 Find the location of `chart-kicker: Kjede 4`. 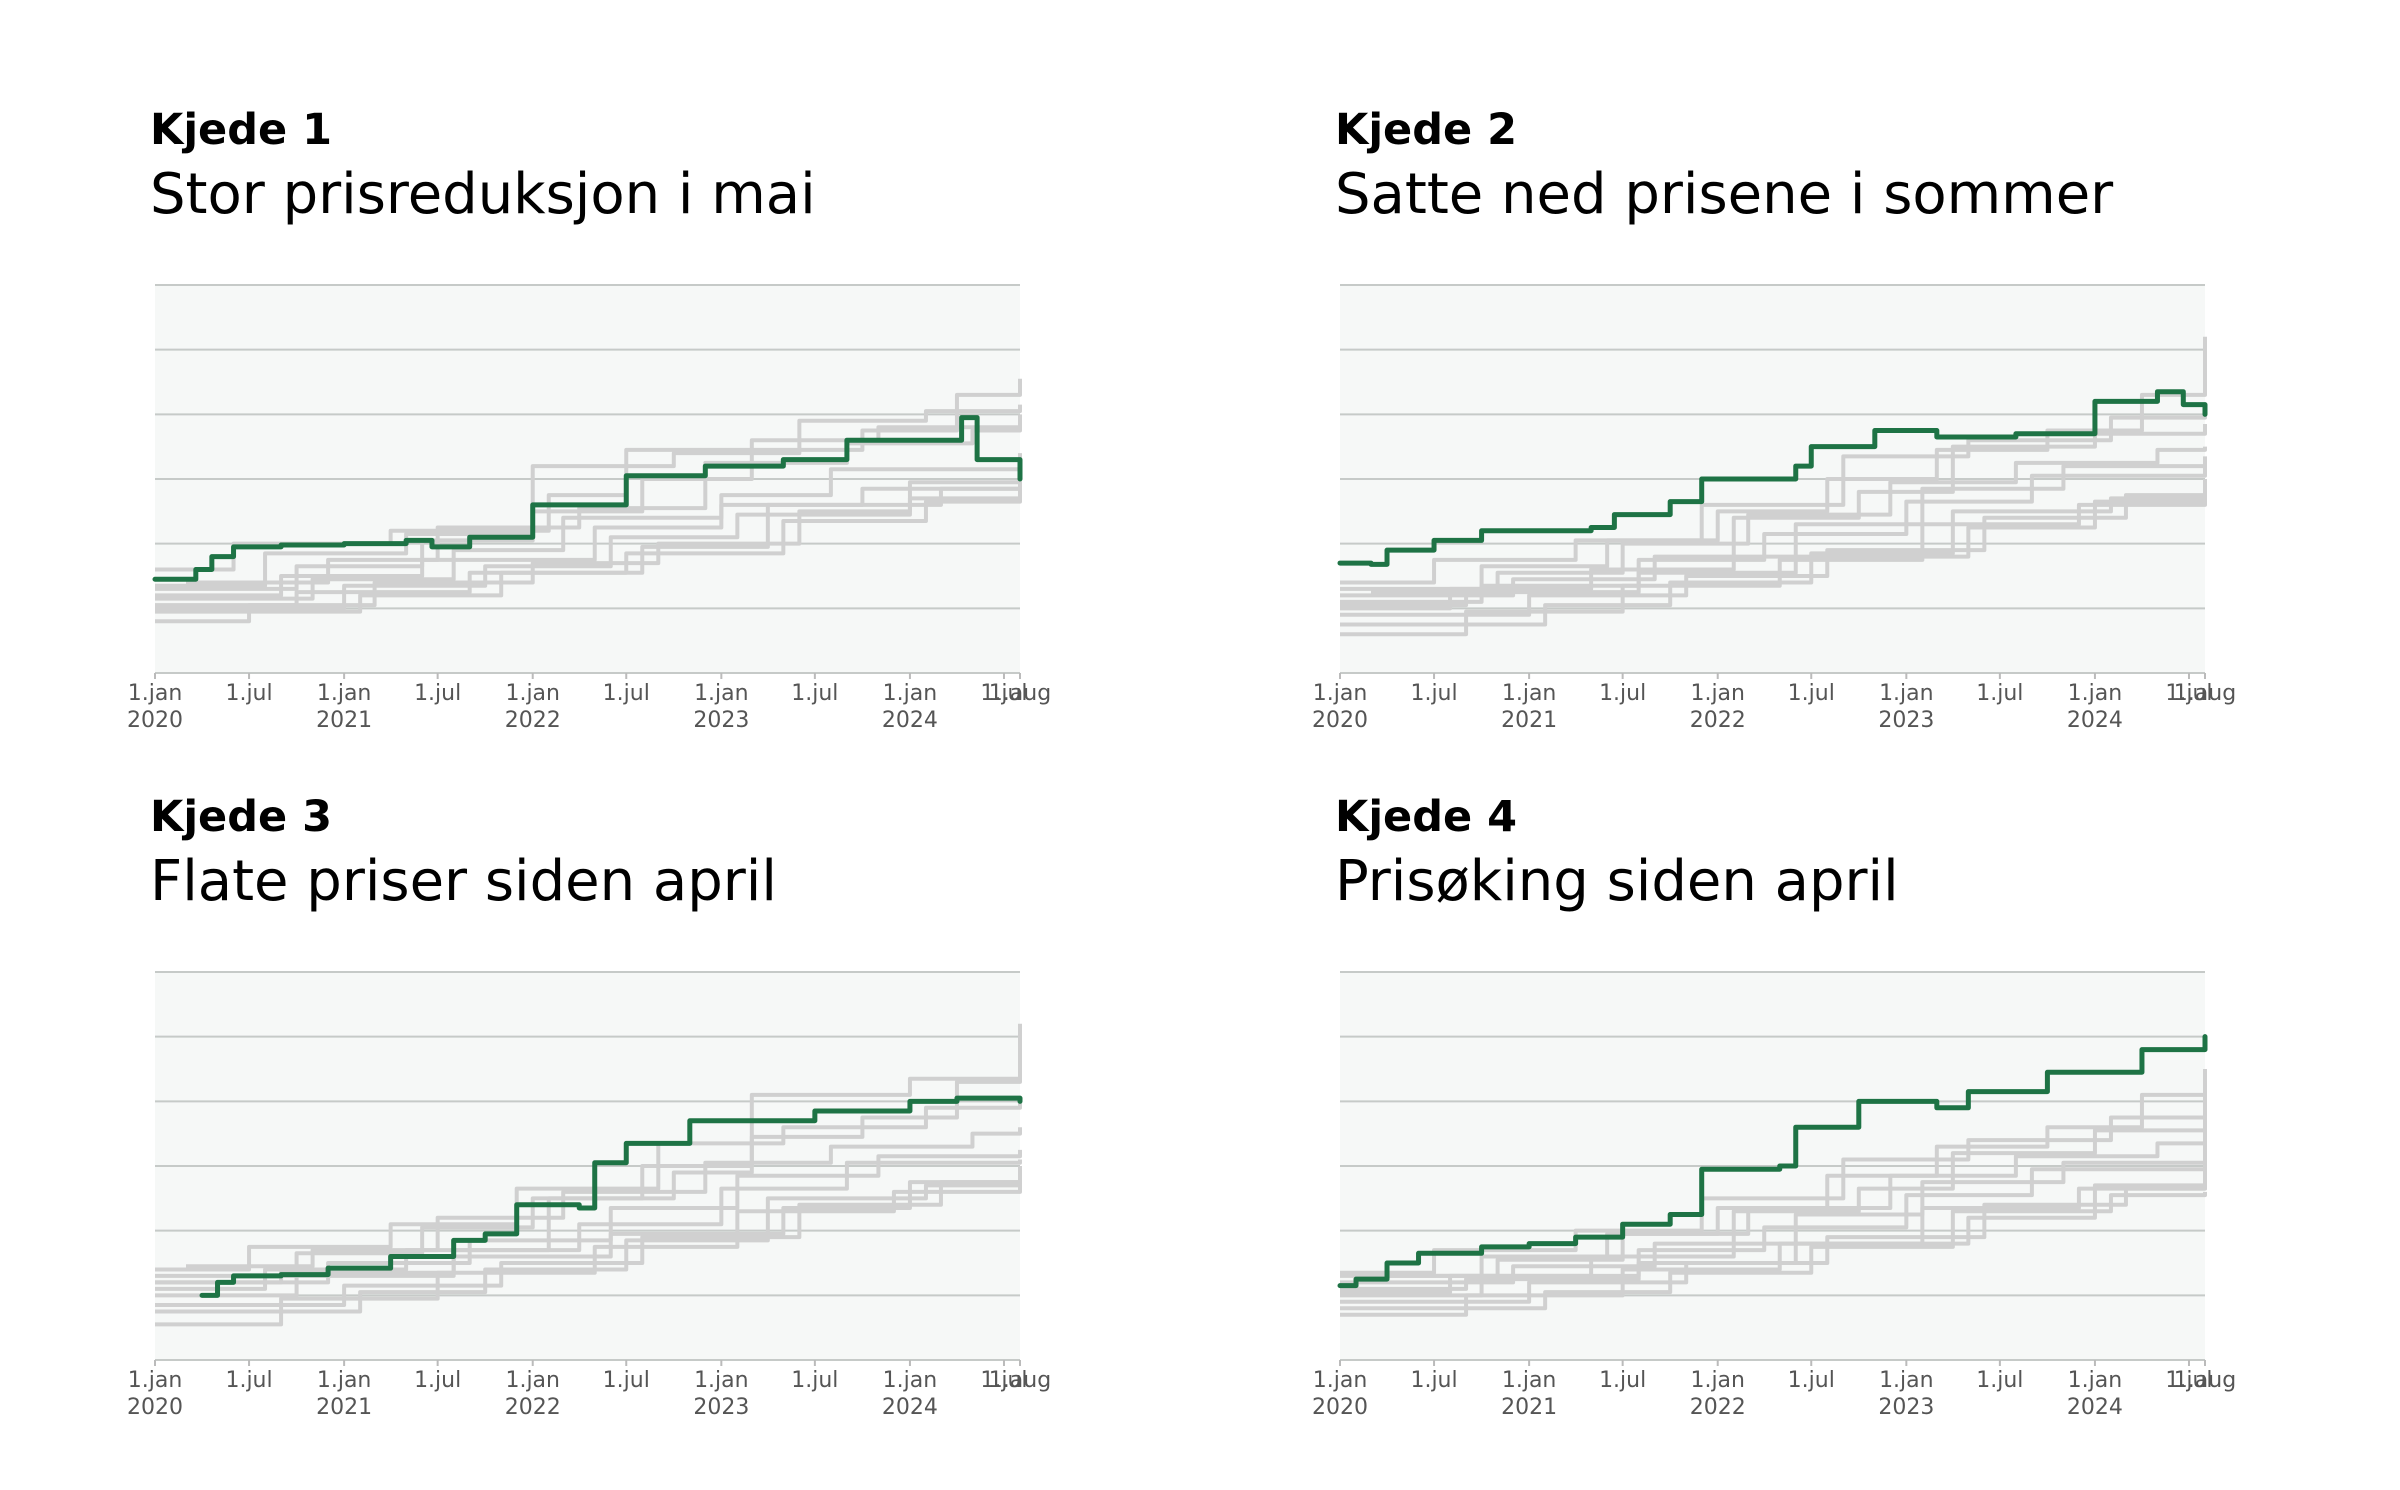

chart-kicker: Kjede 4 is located at coordinates (1426, 817).